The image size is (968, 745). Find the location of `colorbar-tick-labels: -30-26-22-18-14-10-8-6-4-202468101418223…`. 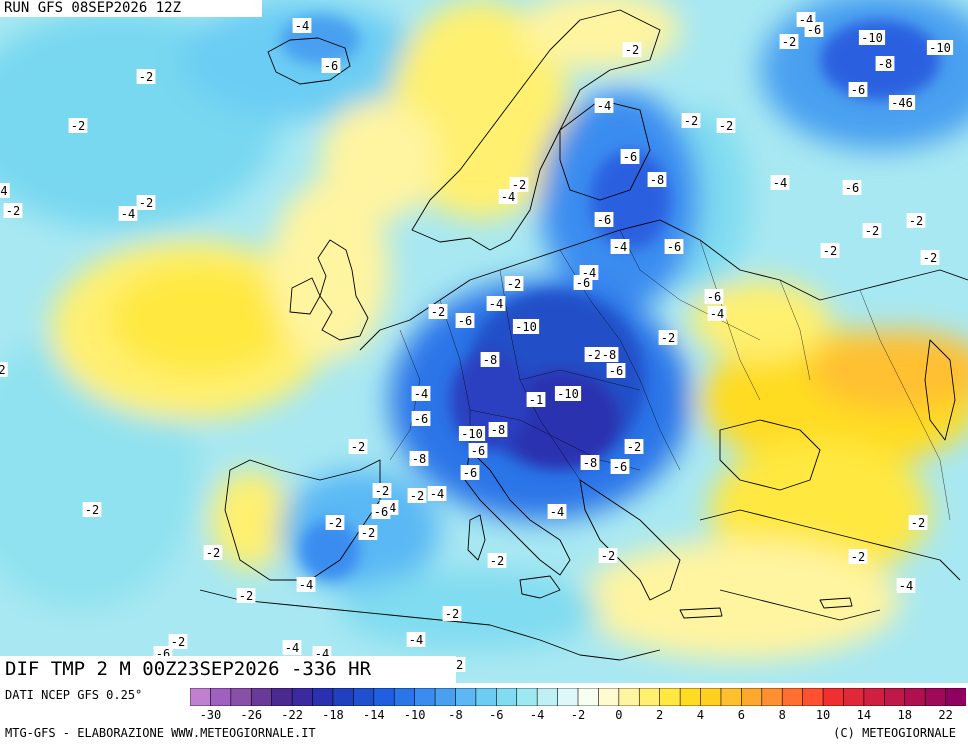

colorbar-tick-labels: -30-26-22-18-14-10-8-6-4-202468101418223… is located at coordinates (578, 715).